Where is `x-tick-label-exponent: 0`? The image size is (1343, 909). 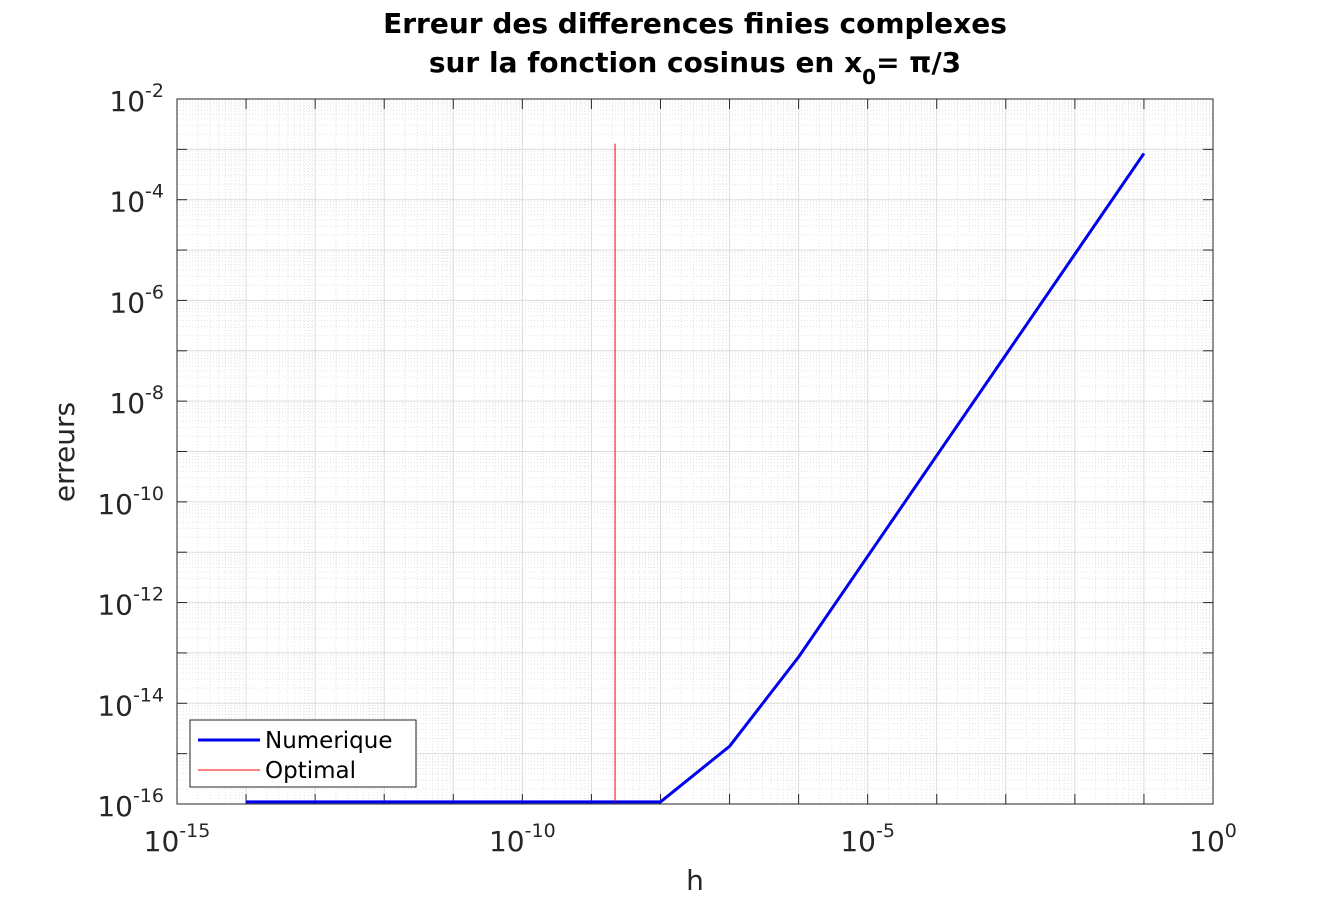
x-tick-label-exponent: 0 is located at coordinates (1231, 831).